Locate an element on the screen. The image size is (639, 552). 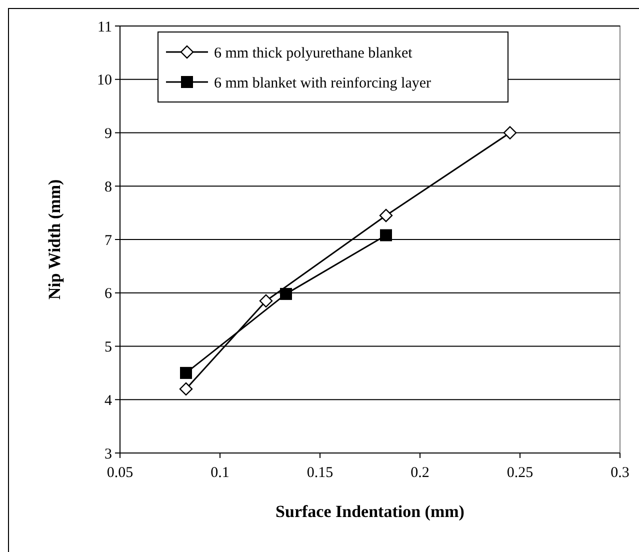
x-axis-title: Surface Indentation (mm) is located at coordinates (370, 511).